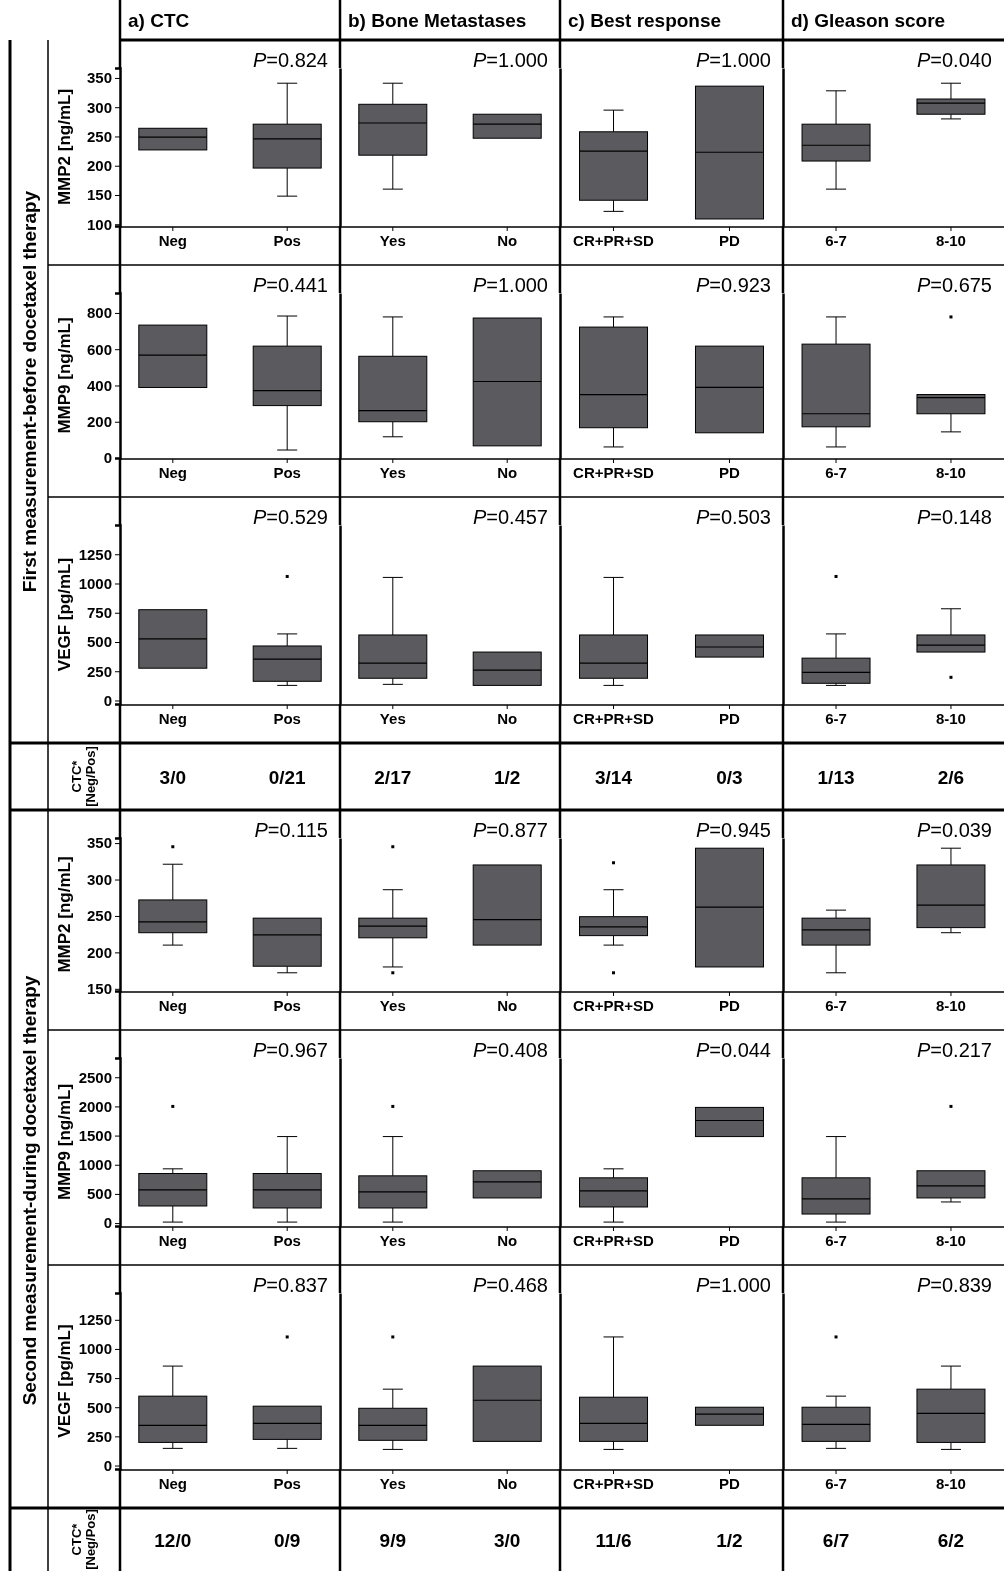  I want to click on text: b) Bone Metastases, so click(437, 20).